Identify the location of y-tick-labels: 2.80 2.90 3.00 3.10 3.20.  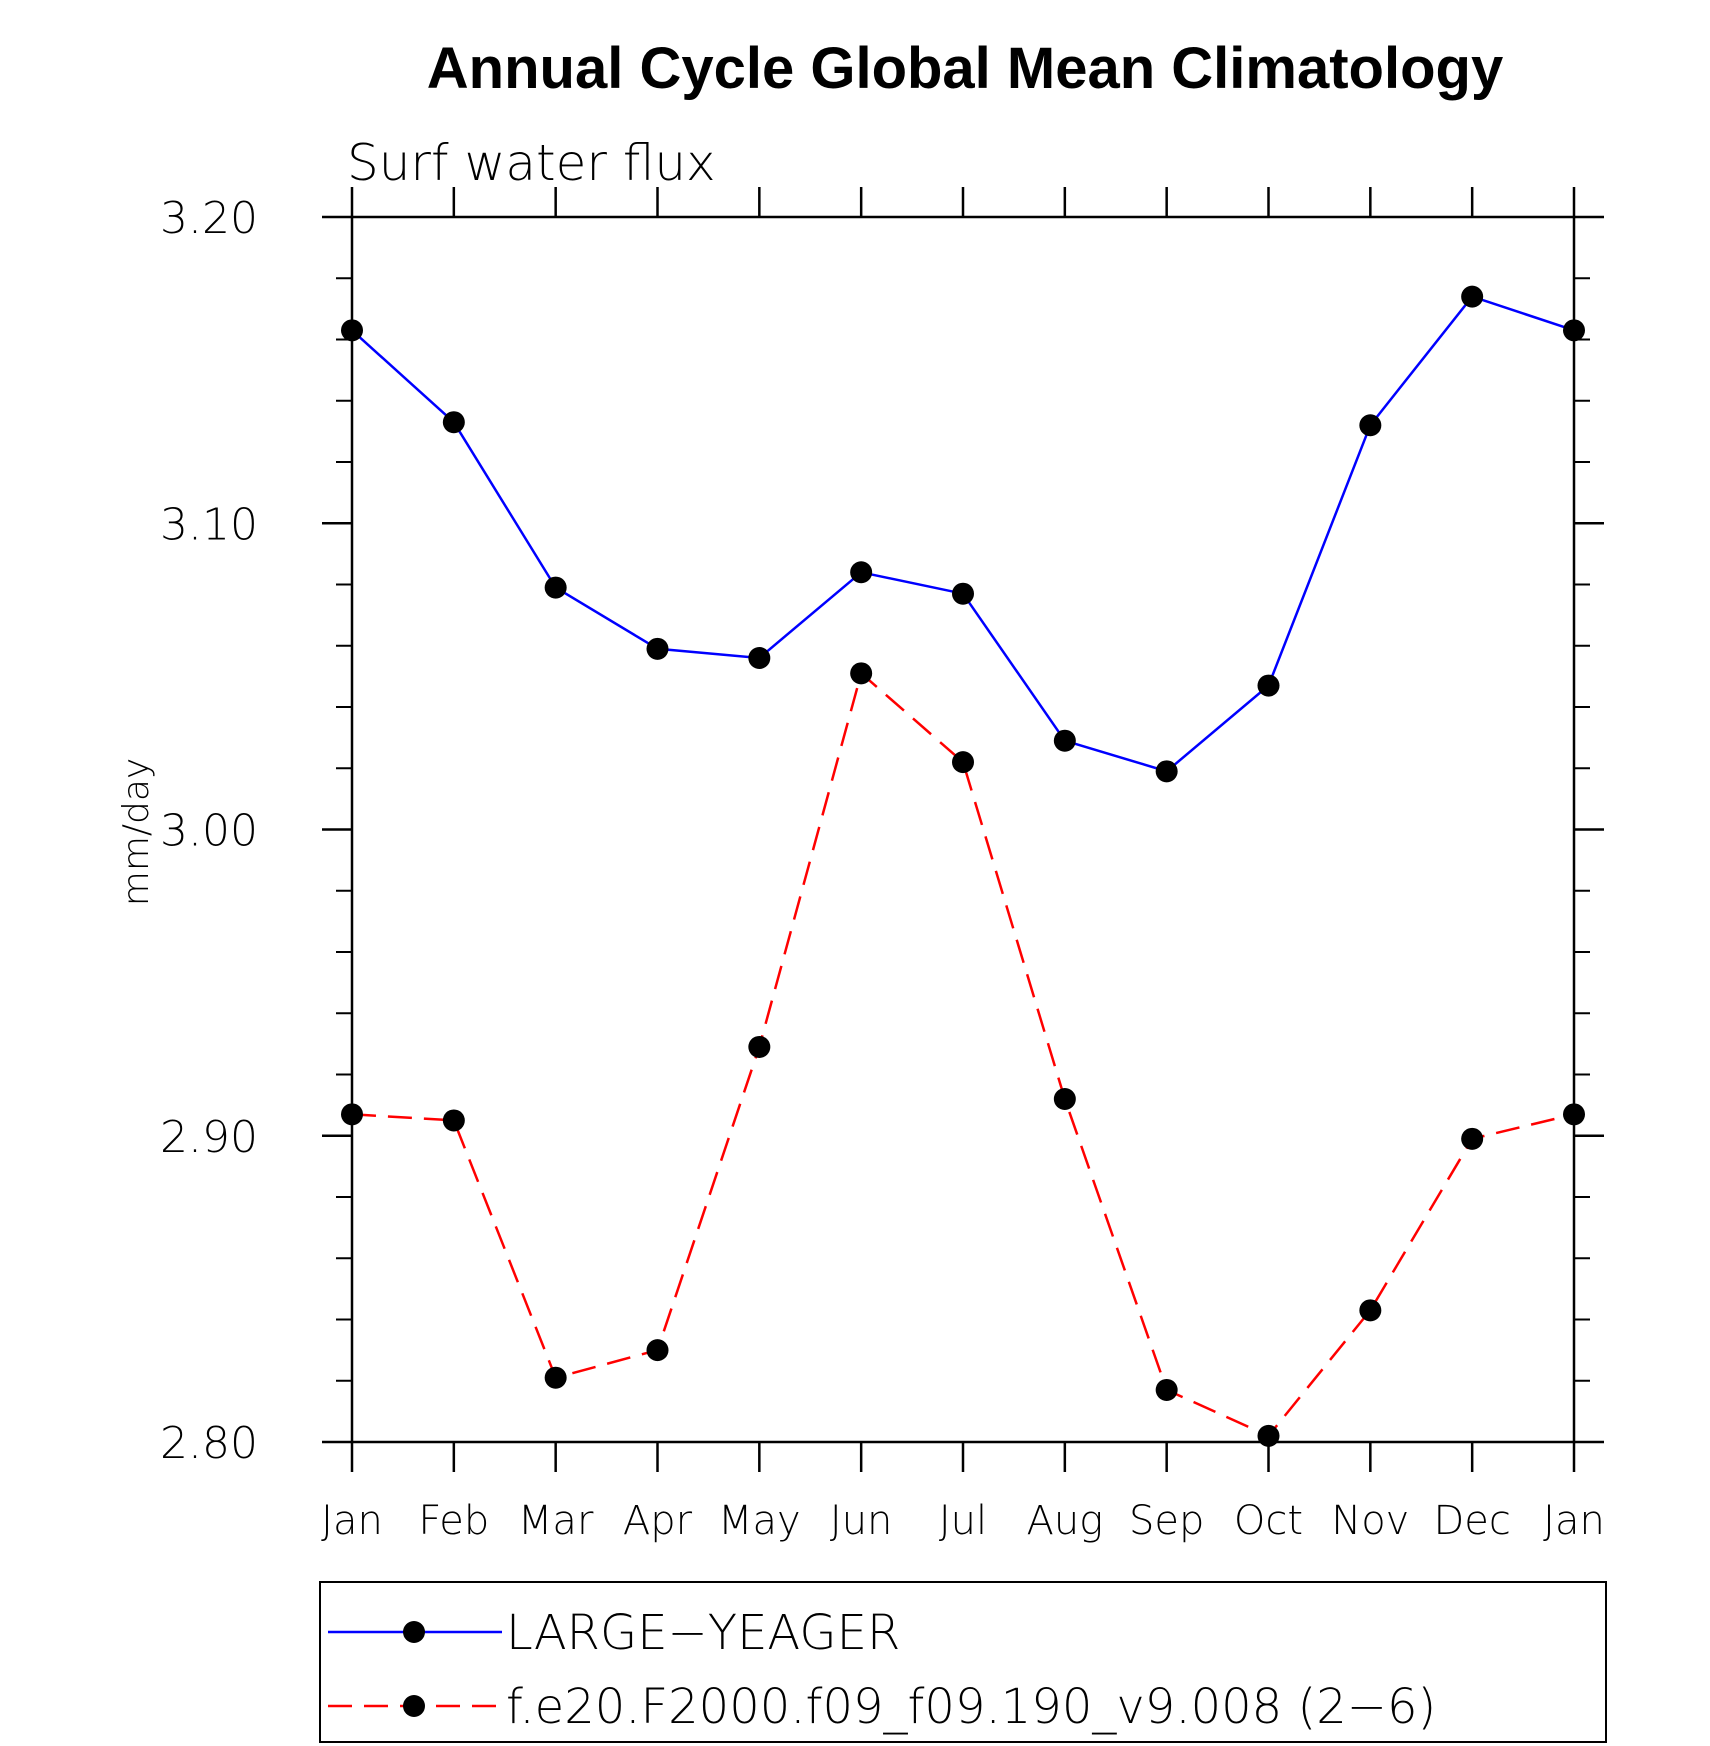
(209, 831).